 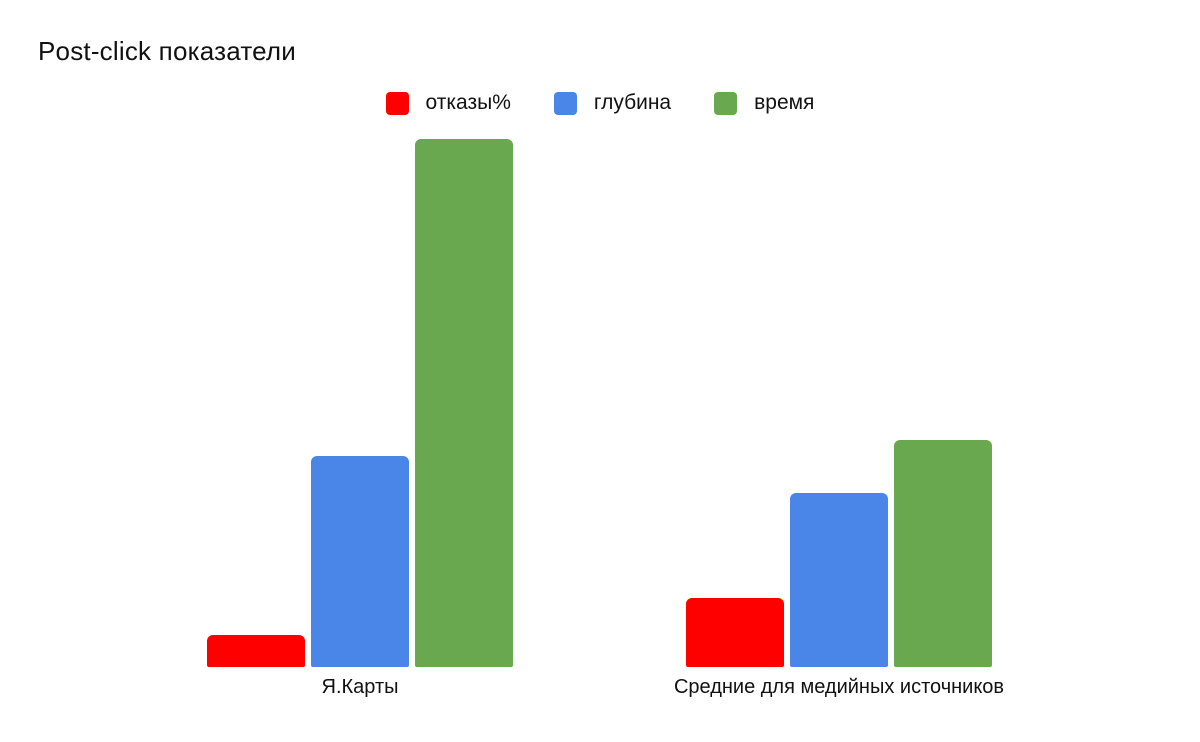 What do you see at coordinates (468, 102) in the screenshot?
I see `legend-label-bounces: отказы%` at bounding box center [468, 102].